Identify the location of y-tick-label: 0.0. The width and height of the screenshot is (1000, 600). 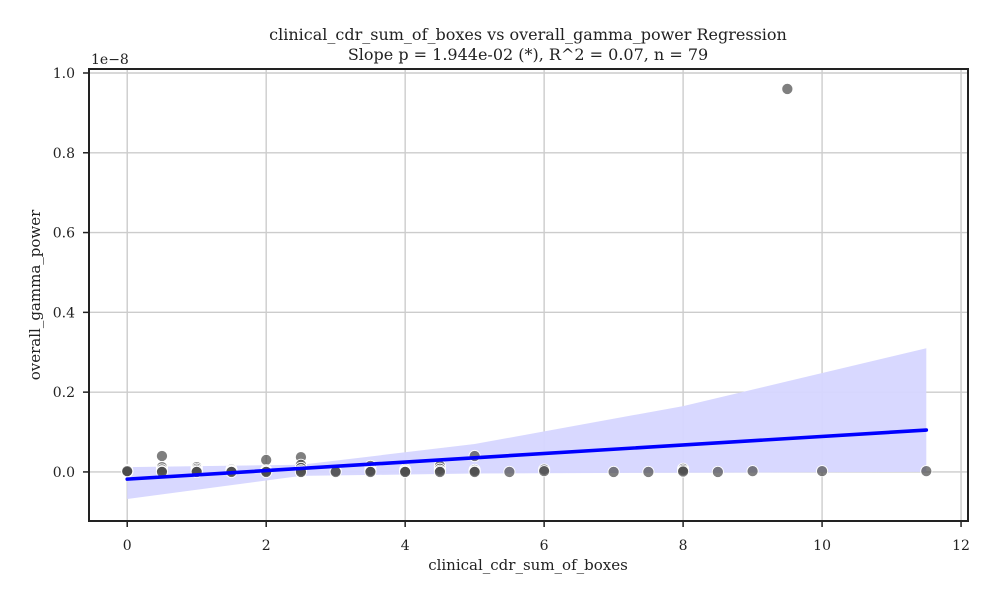
(64, 473).